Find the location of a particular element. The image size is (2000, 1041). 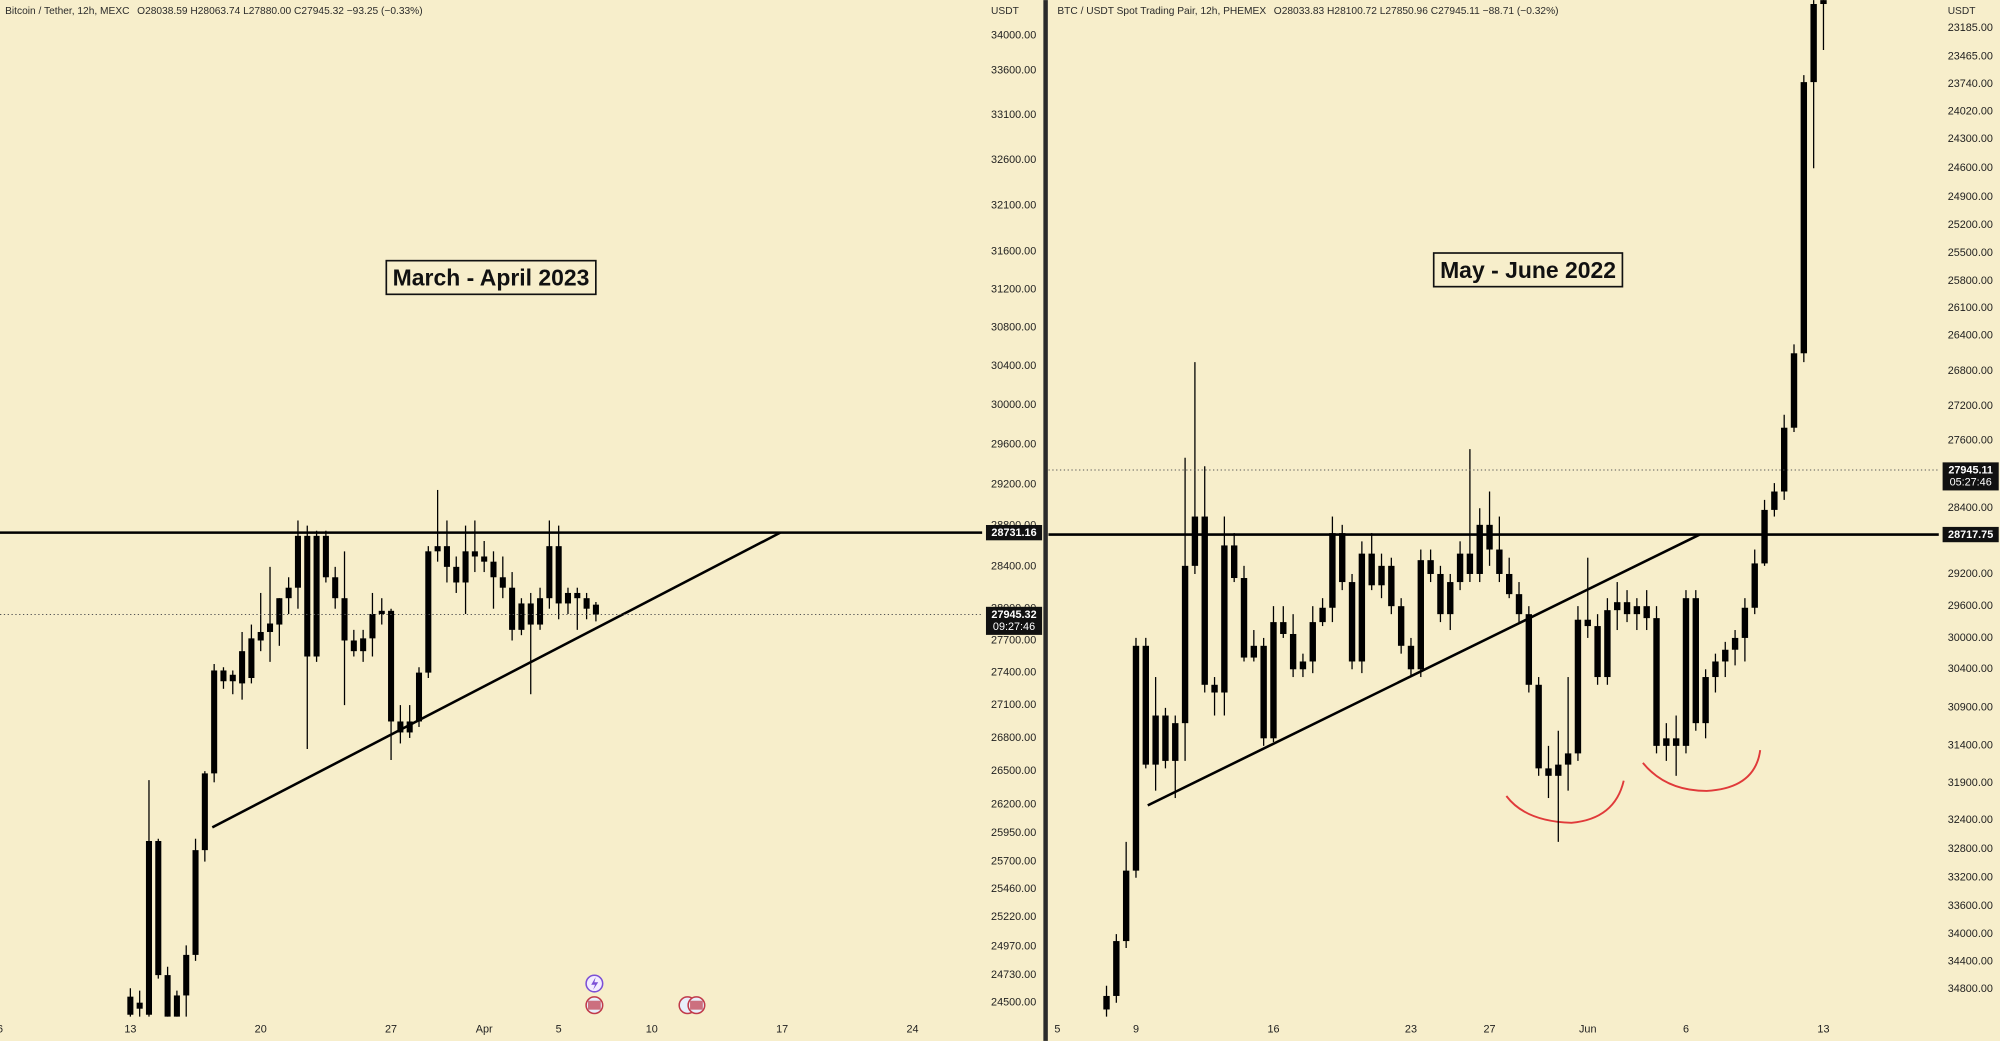

y-tick-label: 26400.00 is located at coordinates (1970, 335).